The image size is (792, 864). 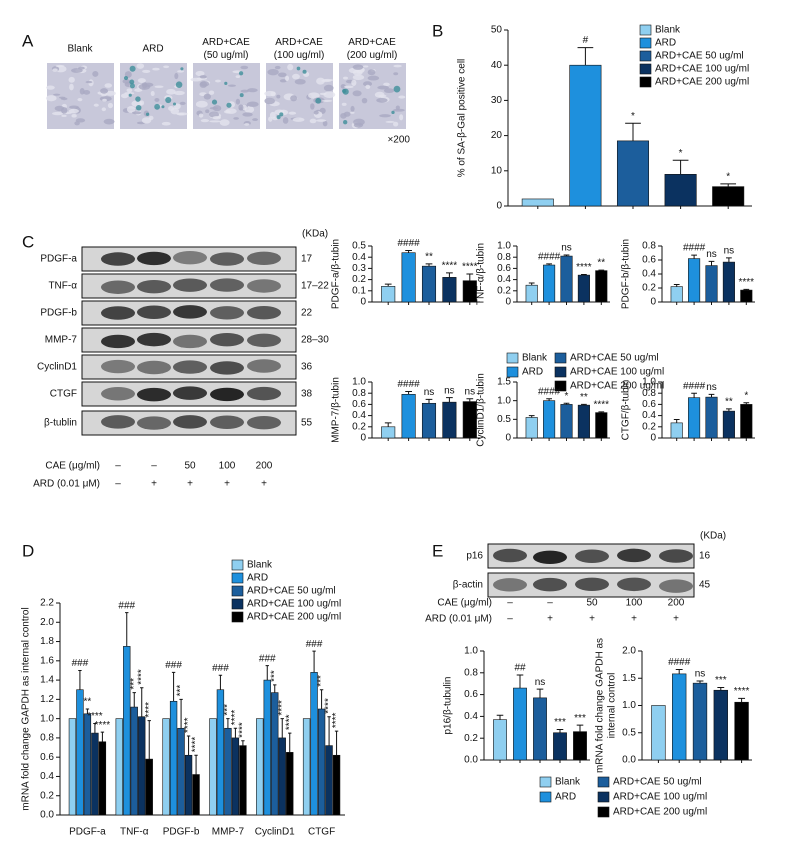 What do you see at coordinates (47, 622) in the screenshot?
I see `y-tick-label: 2.0` at bounding box center [47, 622].